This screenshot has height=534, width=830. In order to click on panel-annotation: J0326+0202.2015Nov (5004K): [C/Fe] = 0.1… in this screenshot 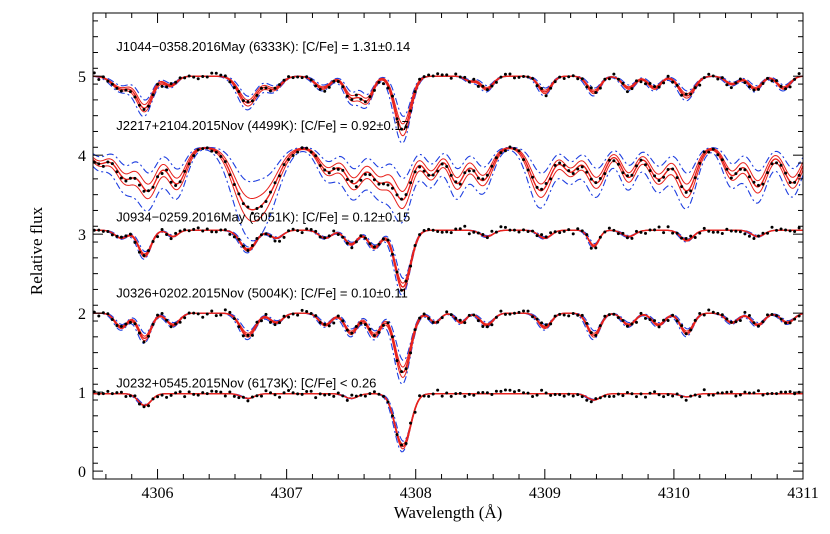, I will do `click(262, 292)`.